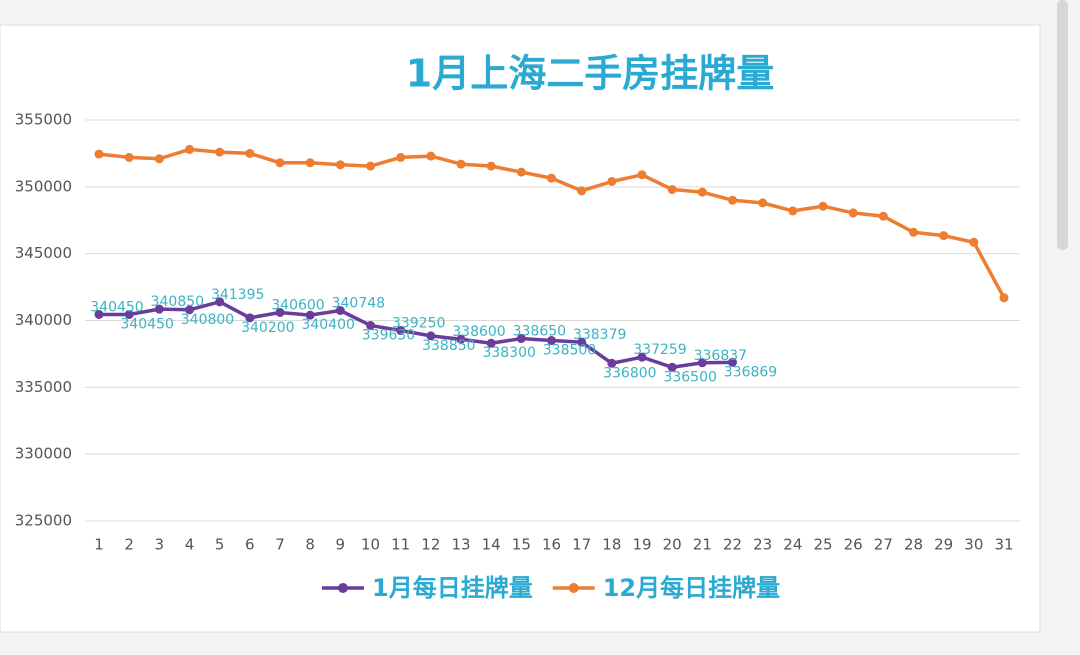 Image resolution: width=1080 pixels, height=655 pixels. What do you see at coordinates (43, 186) in the screenshot?
I see `y-tick-label: 350000` at bounding box center [43, 186].